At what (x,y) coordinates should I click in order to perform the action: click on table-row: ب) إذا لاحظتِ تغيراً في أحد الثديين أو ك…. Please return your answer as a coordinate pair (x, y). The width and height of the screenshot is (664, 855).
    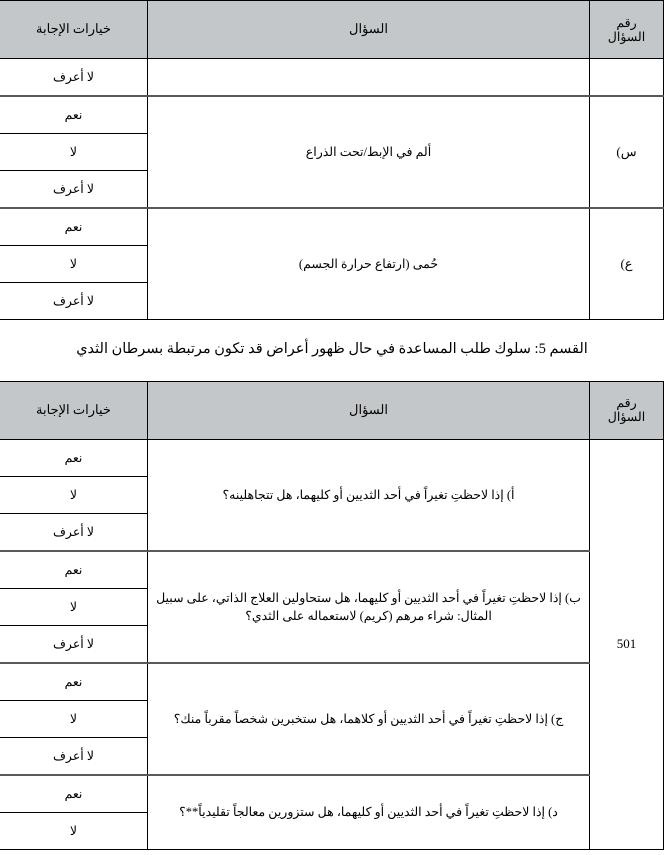
    Looking at the image, I should click on (332, 606).